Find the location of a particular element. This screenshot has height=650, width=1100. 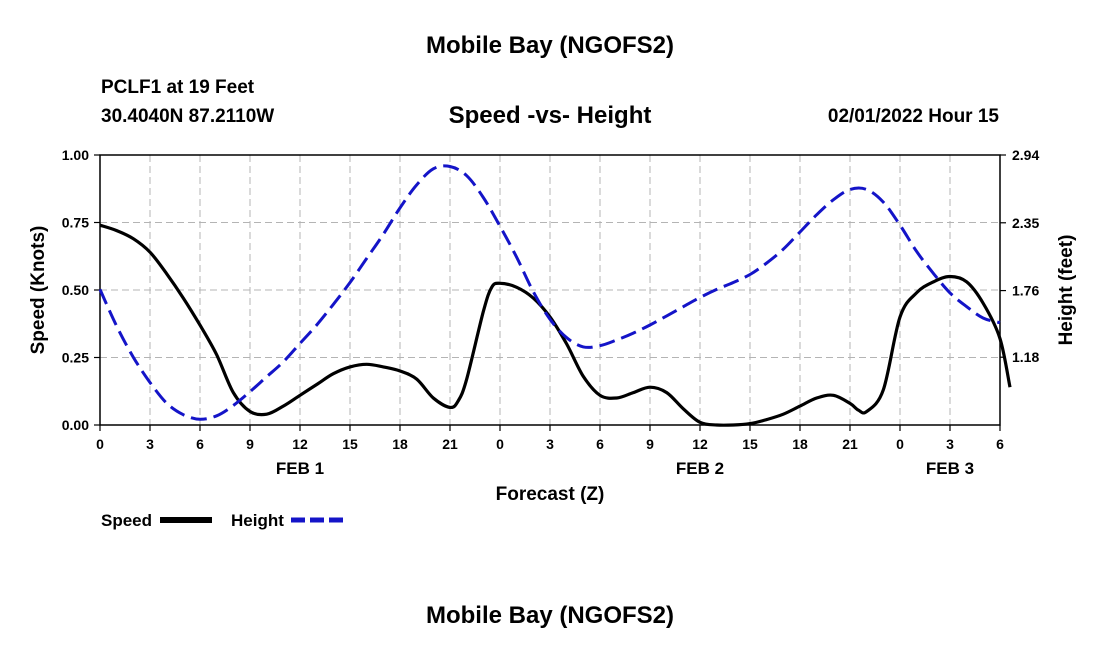

date-label: FEB 2 is located at coordinates (700, 468).